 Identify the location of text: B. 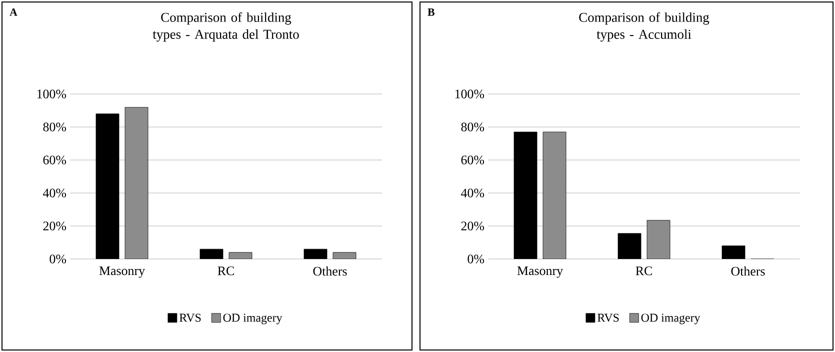
(431, 12).